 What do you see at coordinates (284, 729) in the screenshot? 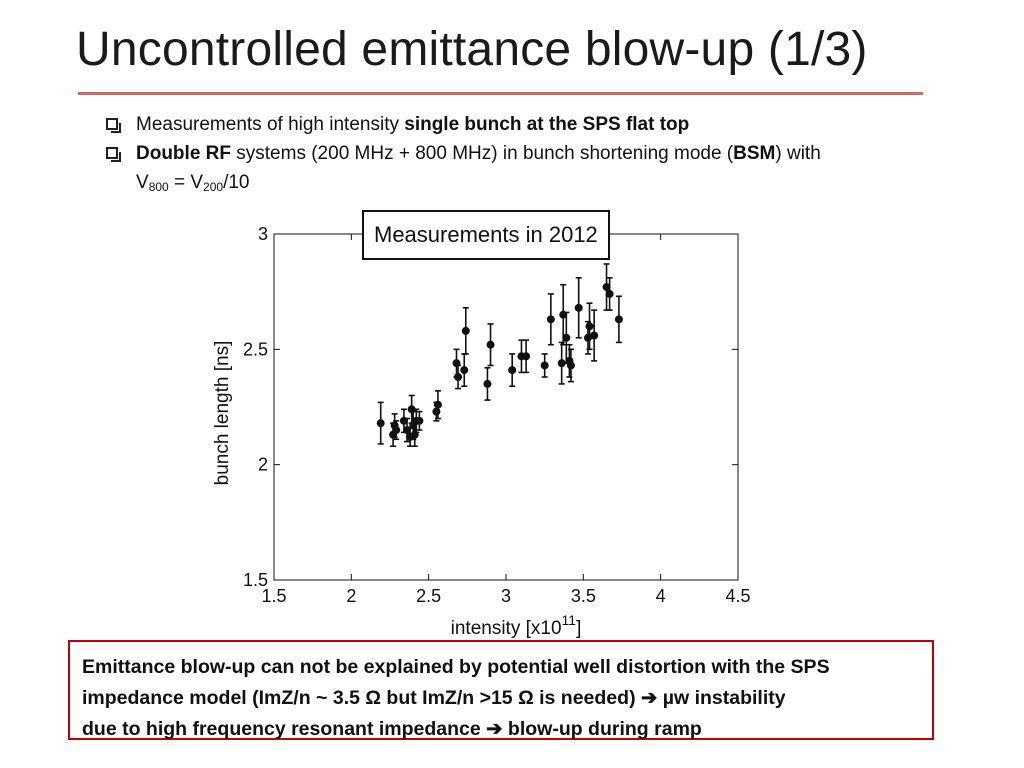
I see `conclusion-line-3a: due to high frequency resonant impedance` at bounding box center [284, 729].